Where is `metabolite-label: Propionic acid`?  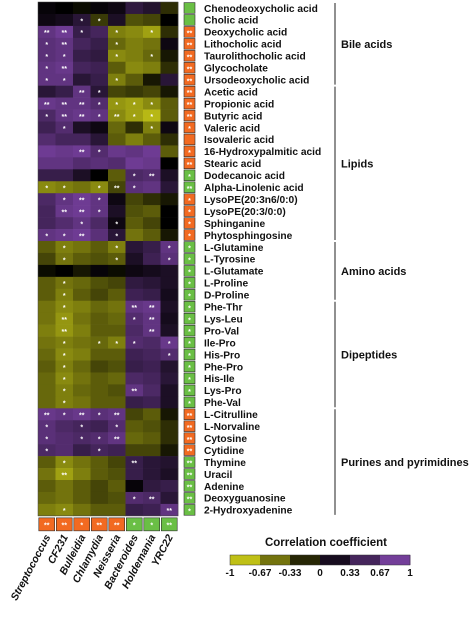 metabolite-label: Propionic acid is located at coordinates (239, 104).